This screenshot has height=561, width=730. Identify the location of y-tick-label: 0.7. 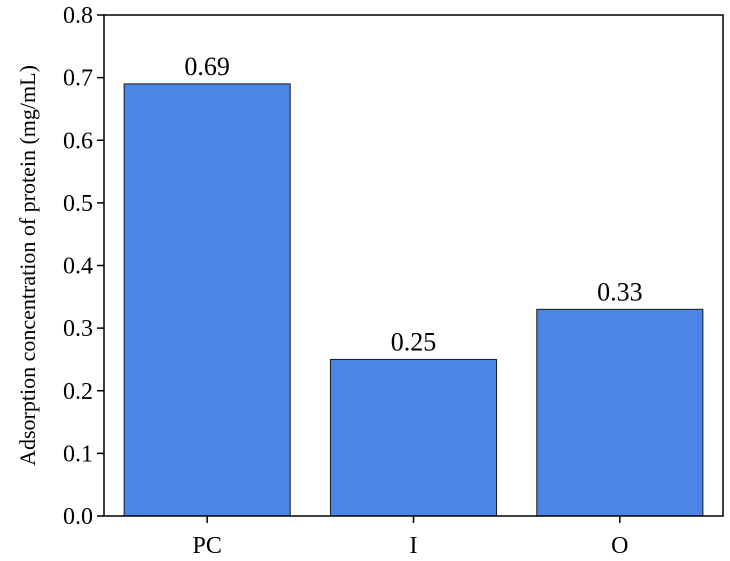
(78, 79).